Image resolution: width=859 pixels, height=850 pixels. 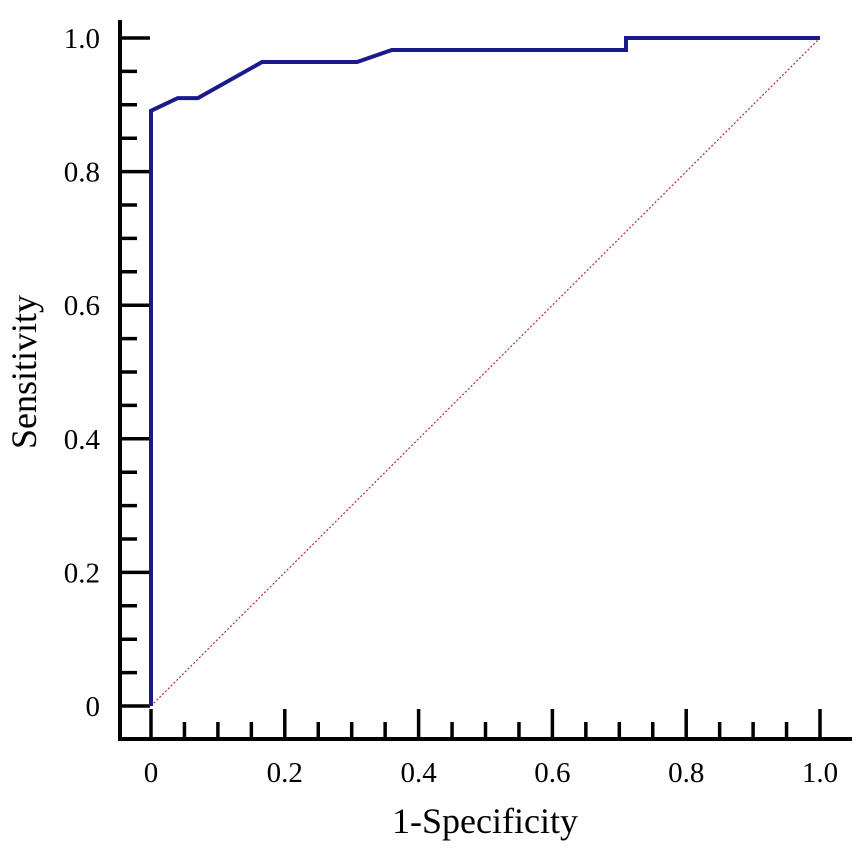 I want to click on y-tick-label: 0.6, so click(x=82, y=306).